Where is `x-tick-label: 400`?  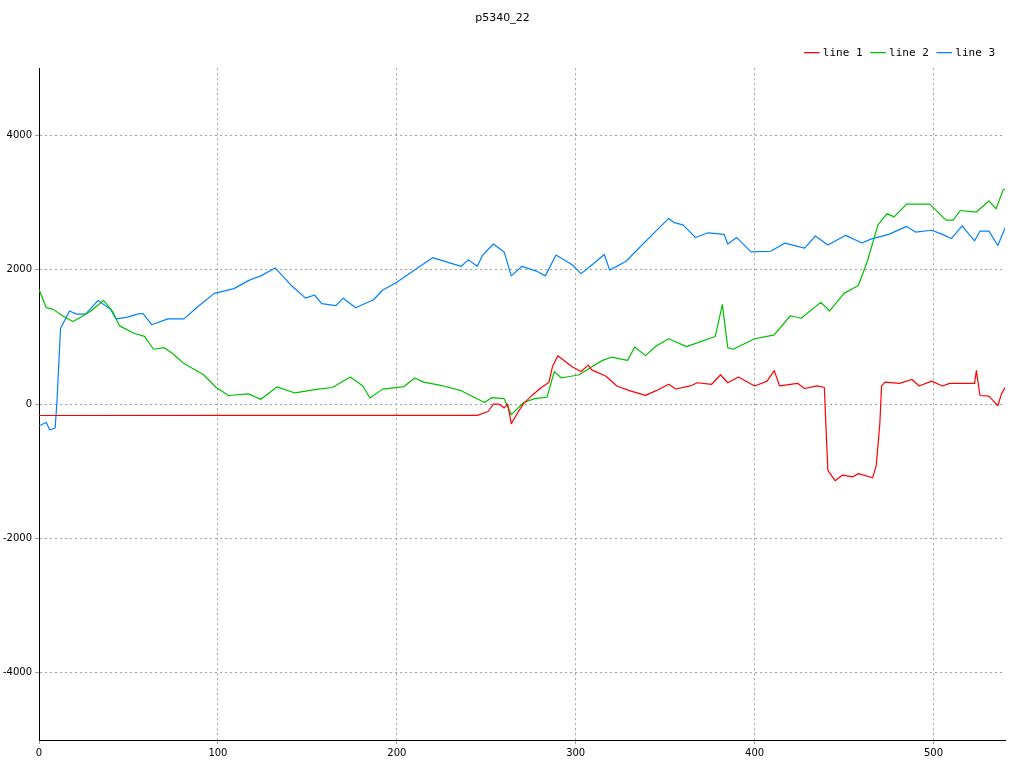 x-tick-label: 400 is located at coordinates (755, 752).